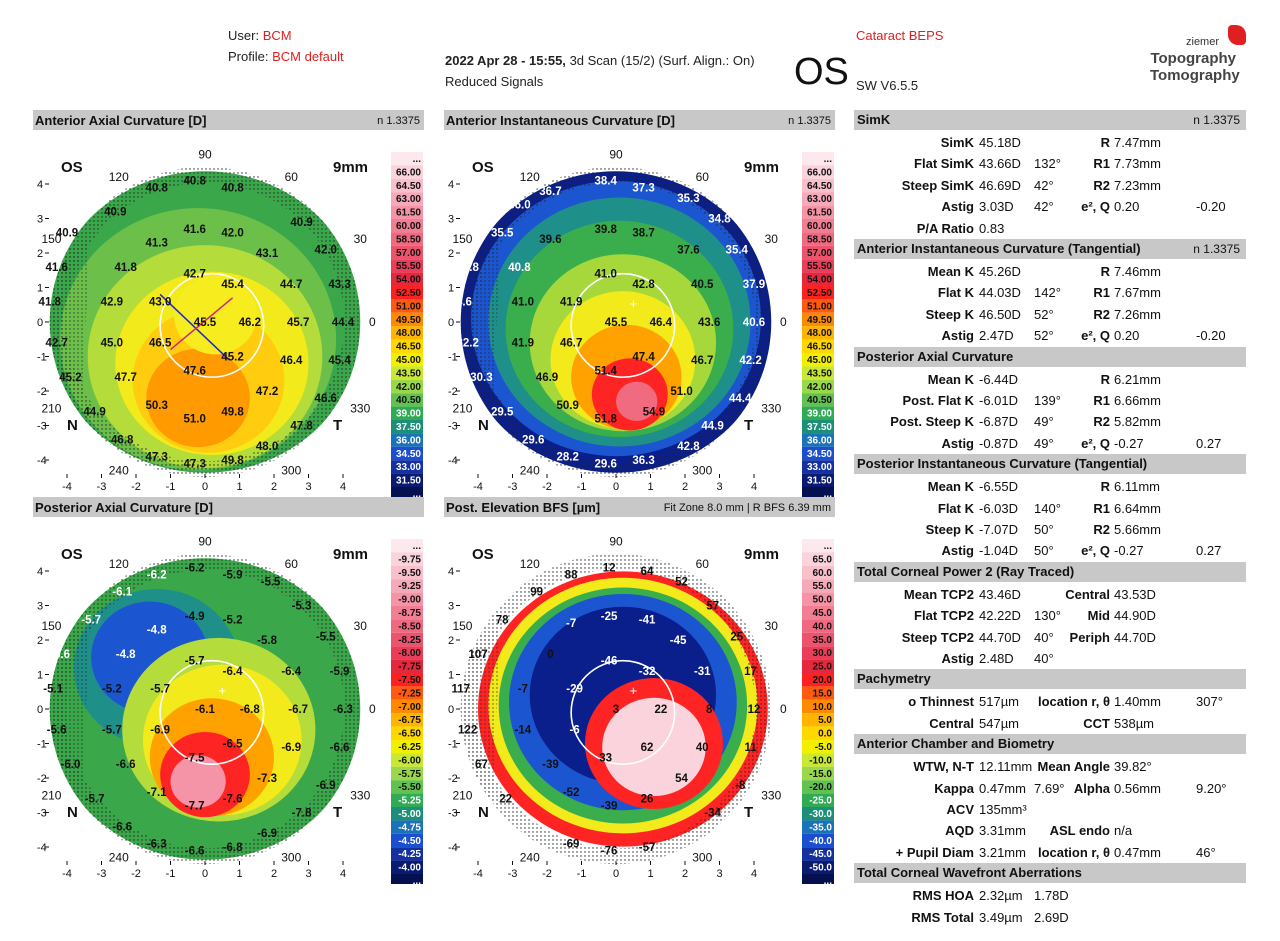 Image resolution: width=1280 pixels, height=941 pixels. I want to click on angle-label: 90, so click(616, 542).